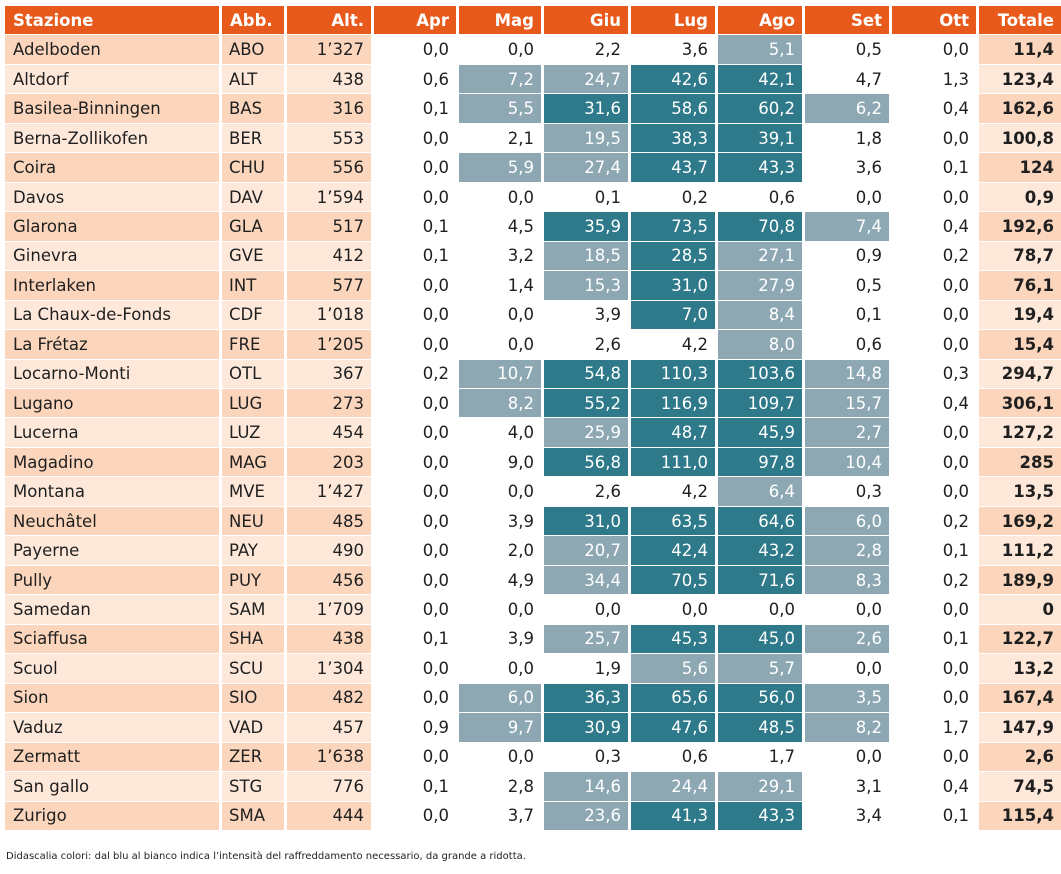 The image size is (1061, 874). I want to click on station-abbreviation: STG, so click(253, 786).